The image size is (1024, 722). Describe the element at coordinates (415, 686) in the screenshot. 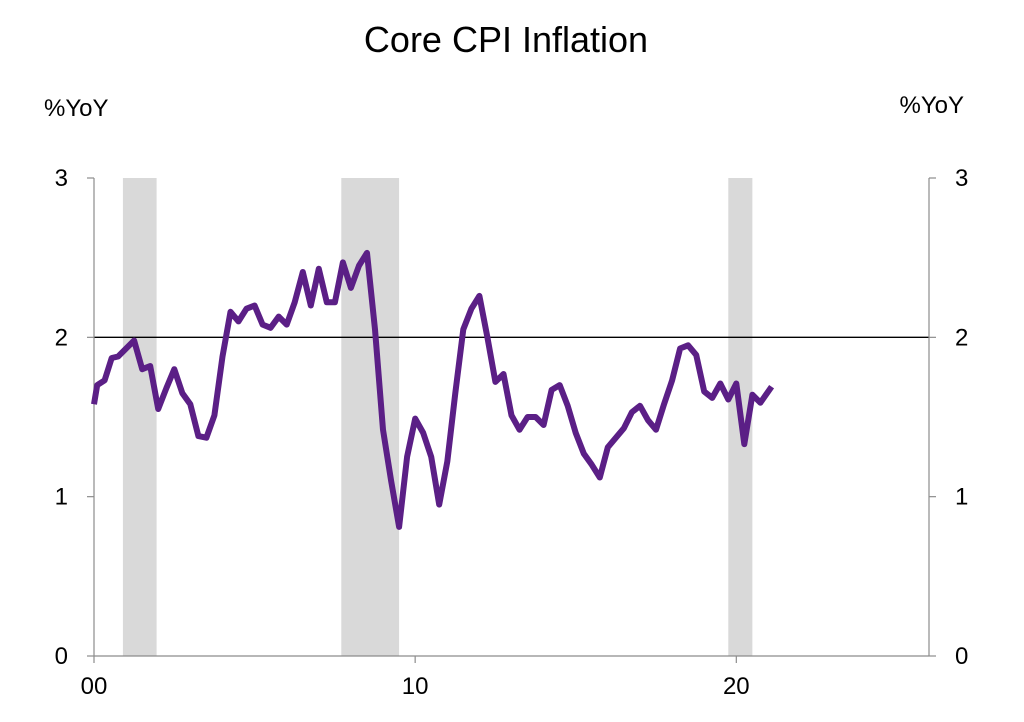

I see `x-tick-label: 10` at that location.